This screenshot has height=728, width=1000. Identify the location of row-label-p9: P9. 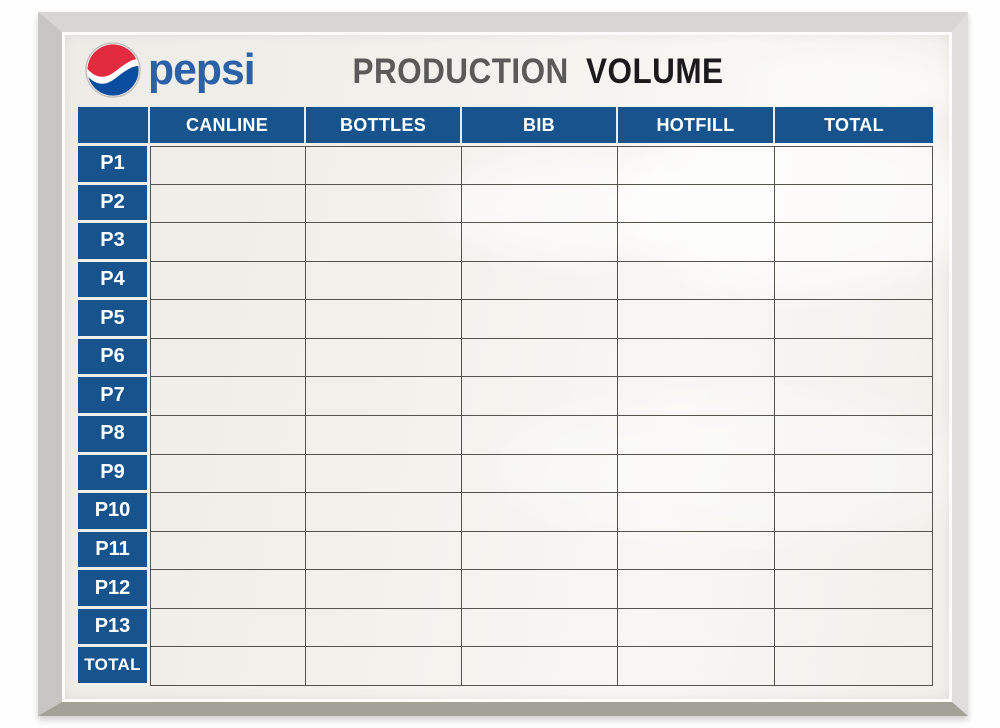
(114, 474).